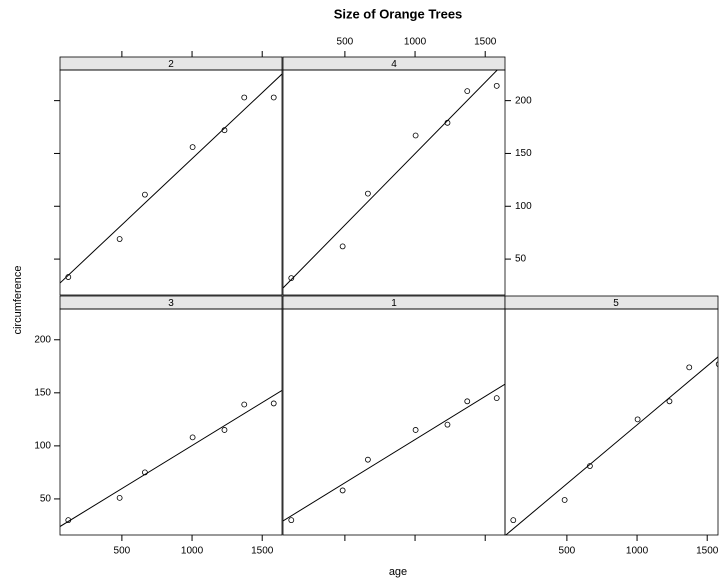 This screenshot has width=719, height=579. I want to click on y-axis-label: circumference, so click(18, 299).